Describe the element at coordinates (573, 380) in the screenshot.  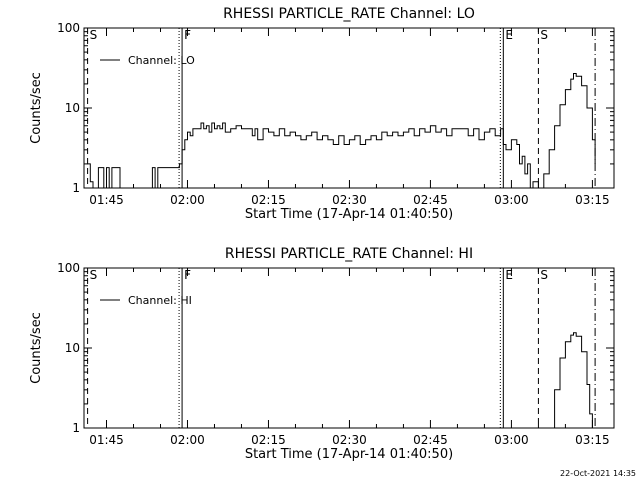
I see `series-line` at that location.